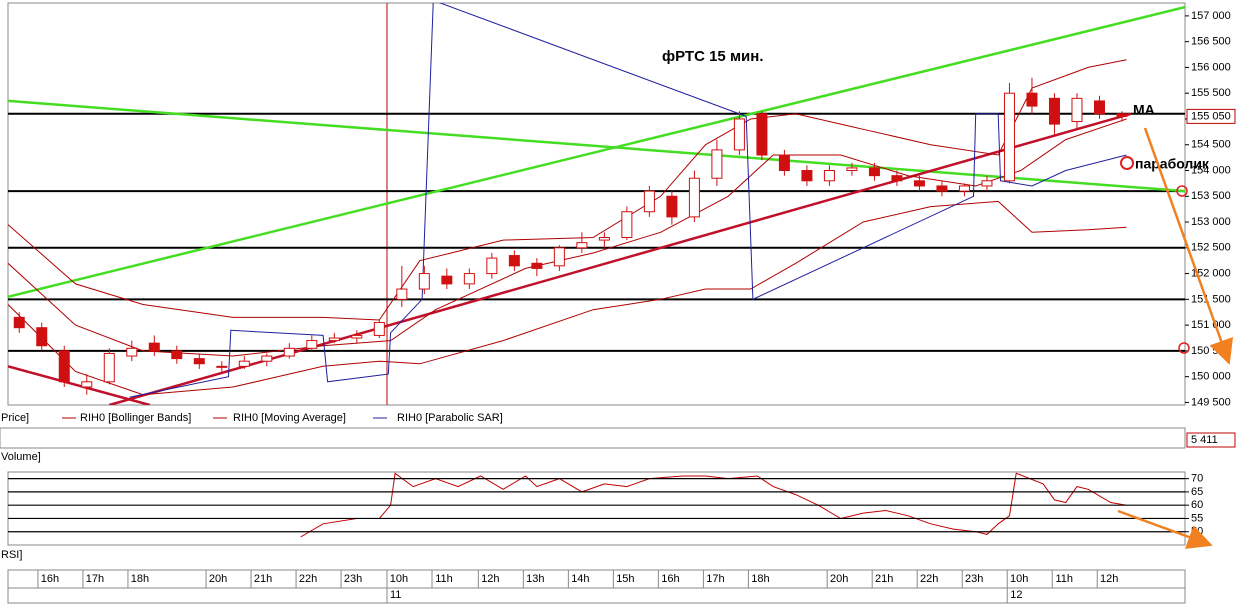 The image size is (1238, 606). Describe the element at coordinates (1211, 93) in the screenshot. I see `y-tick-label: 155 500` at that location.